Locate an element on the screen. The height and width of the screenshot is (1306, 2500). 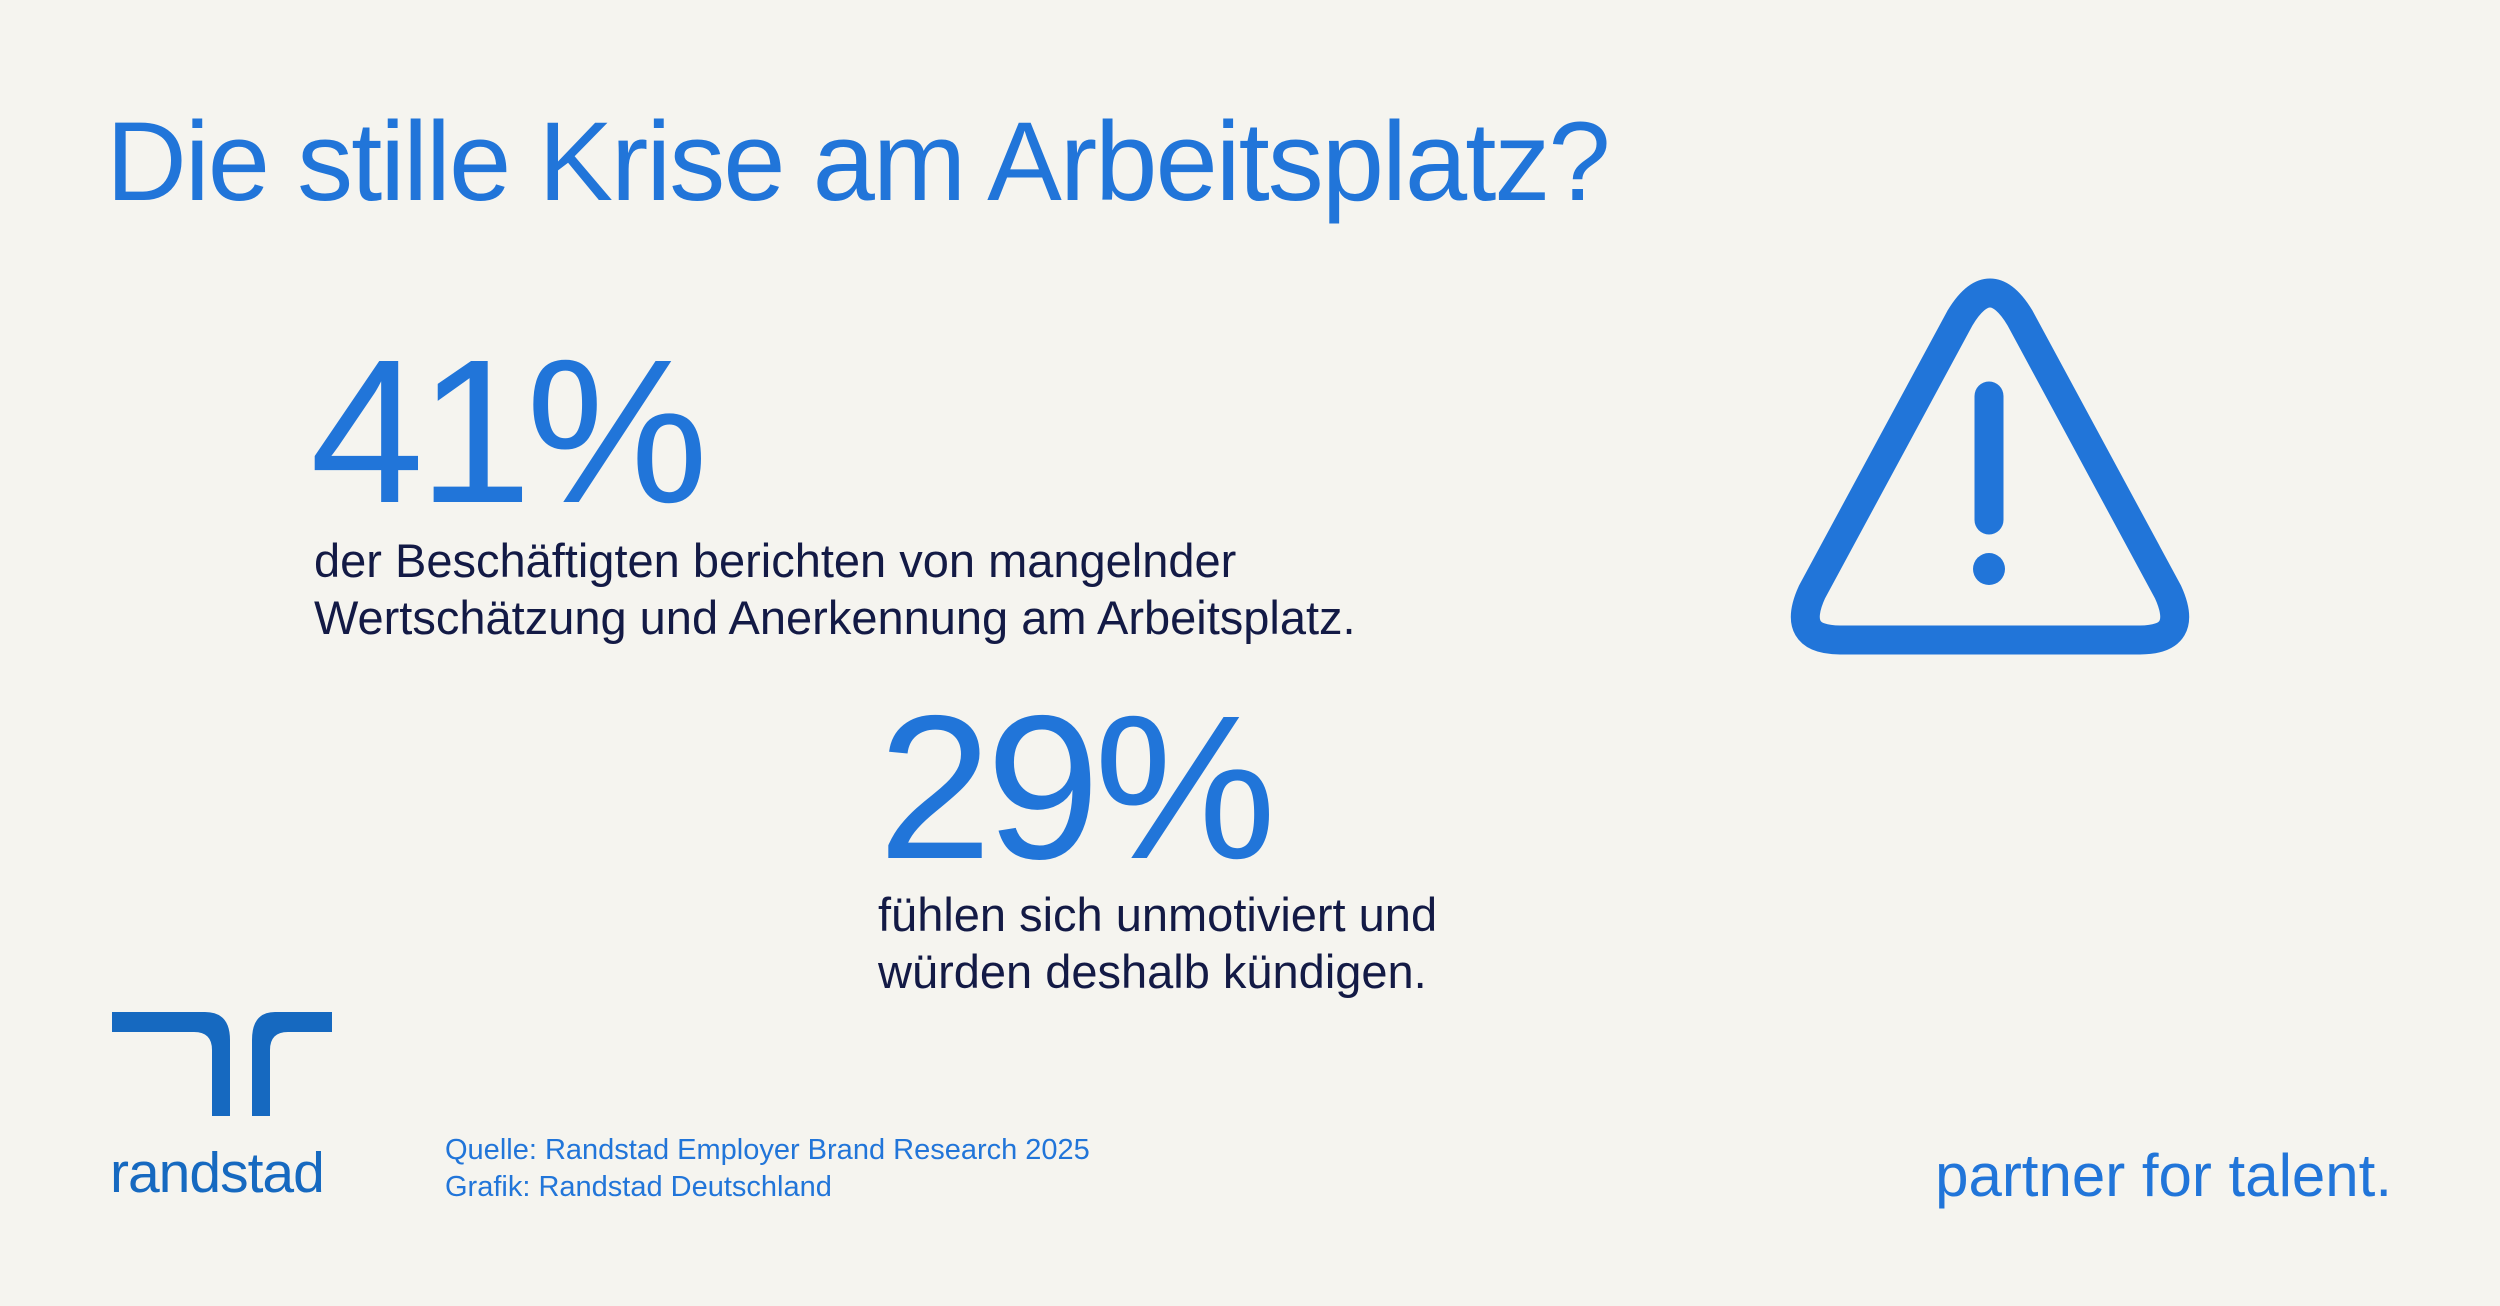
logo-mark is located at coordinates (222, 1064).